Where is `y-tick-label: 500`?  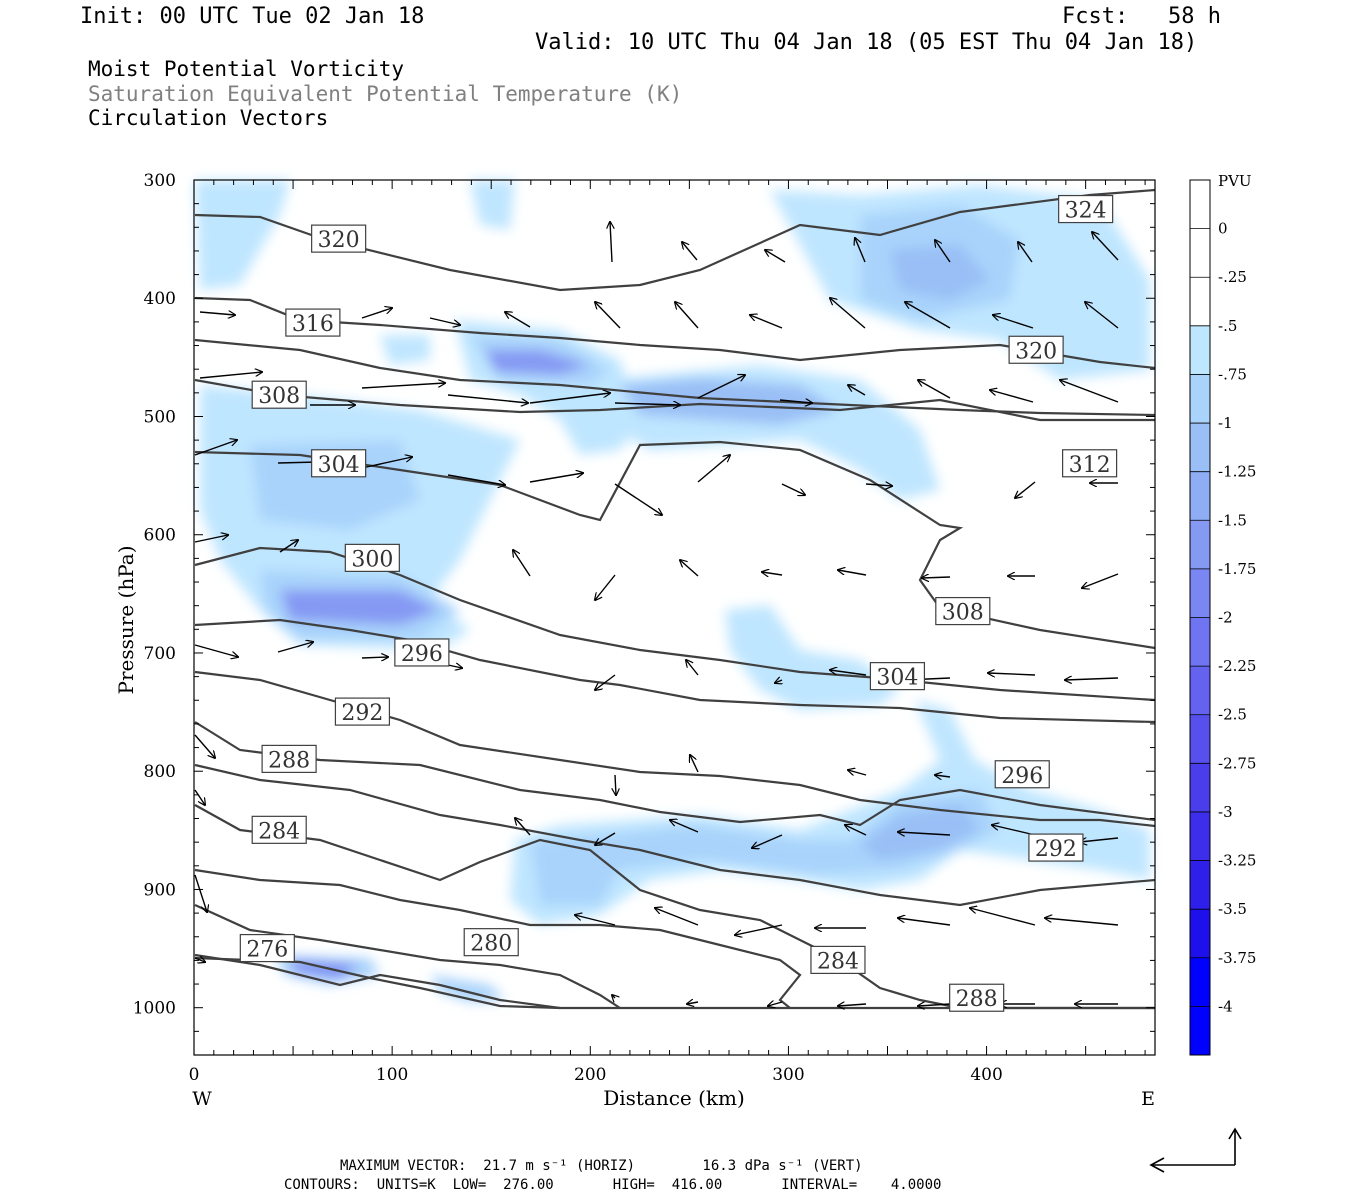 y-tick-label: 500 is located at coordinates (160, 417).